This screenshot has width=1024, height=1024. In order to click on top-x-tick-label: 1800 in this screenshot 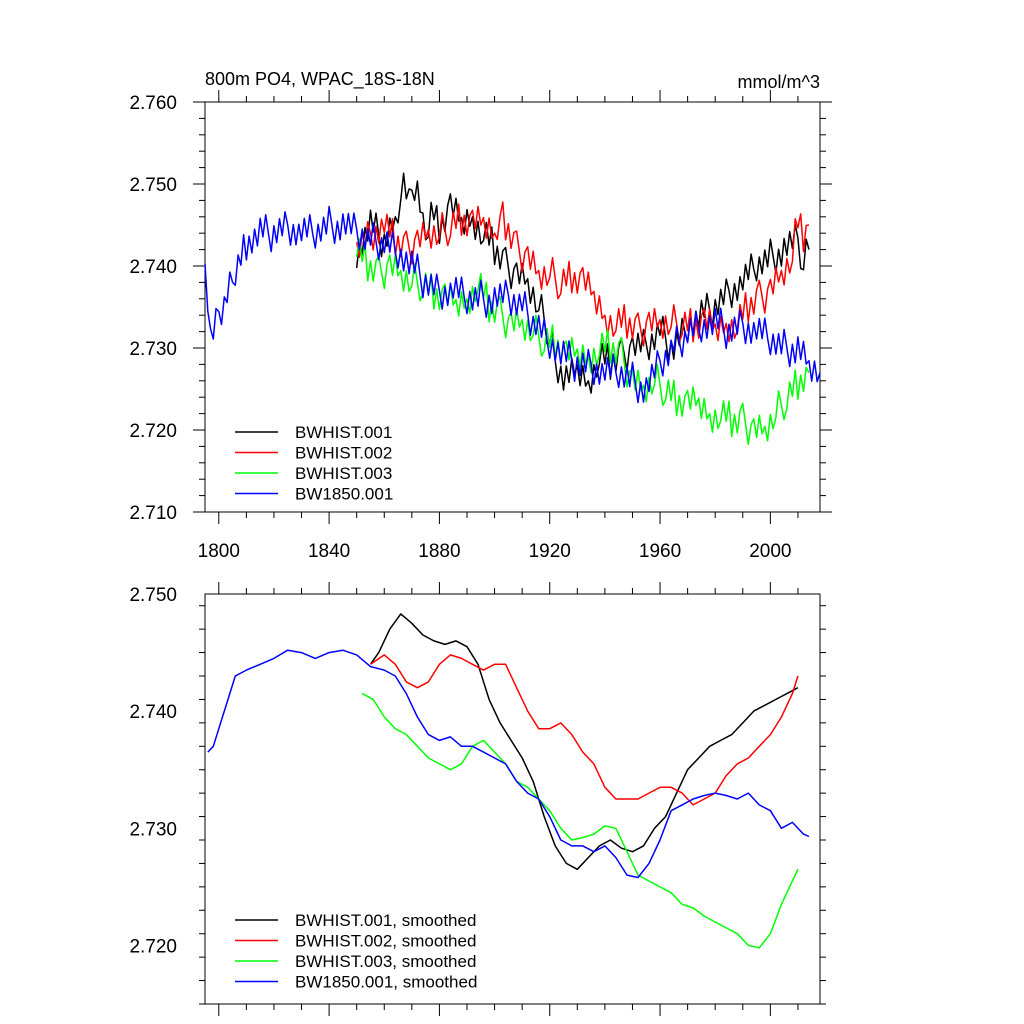, I will do `click(219, 551)`.